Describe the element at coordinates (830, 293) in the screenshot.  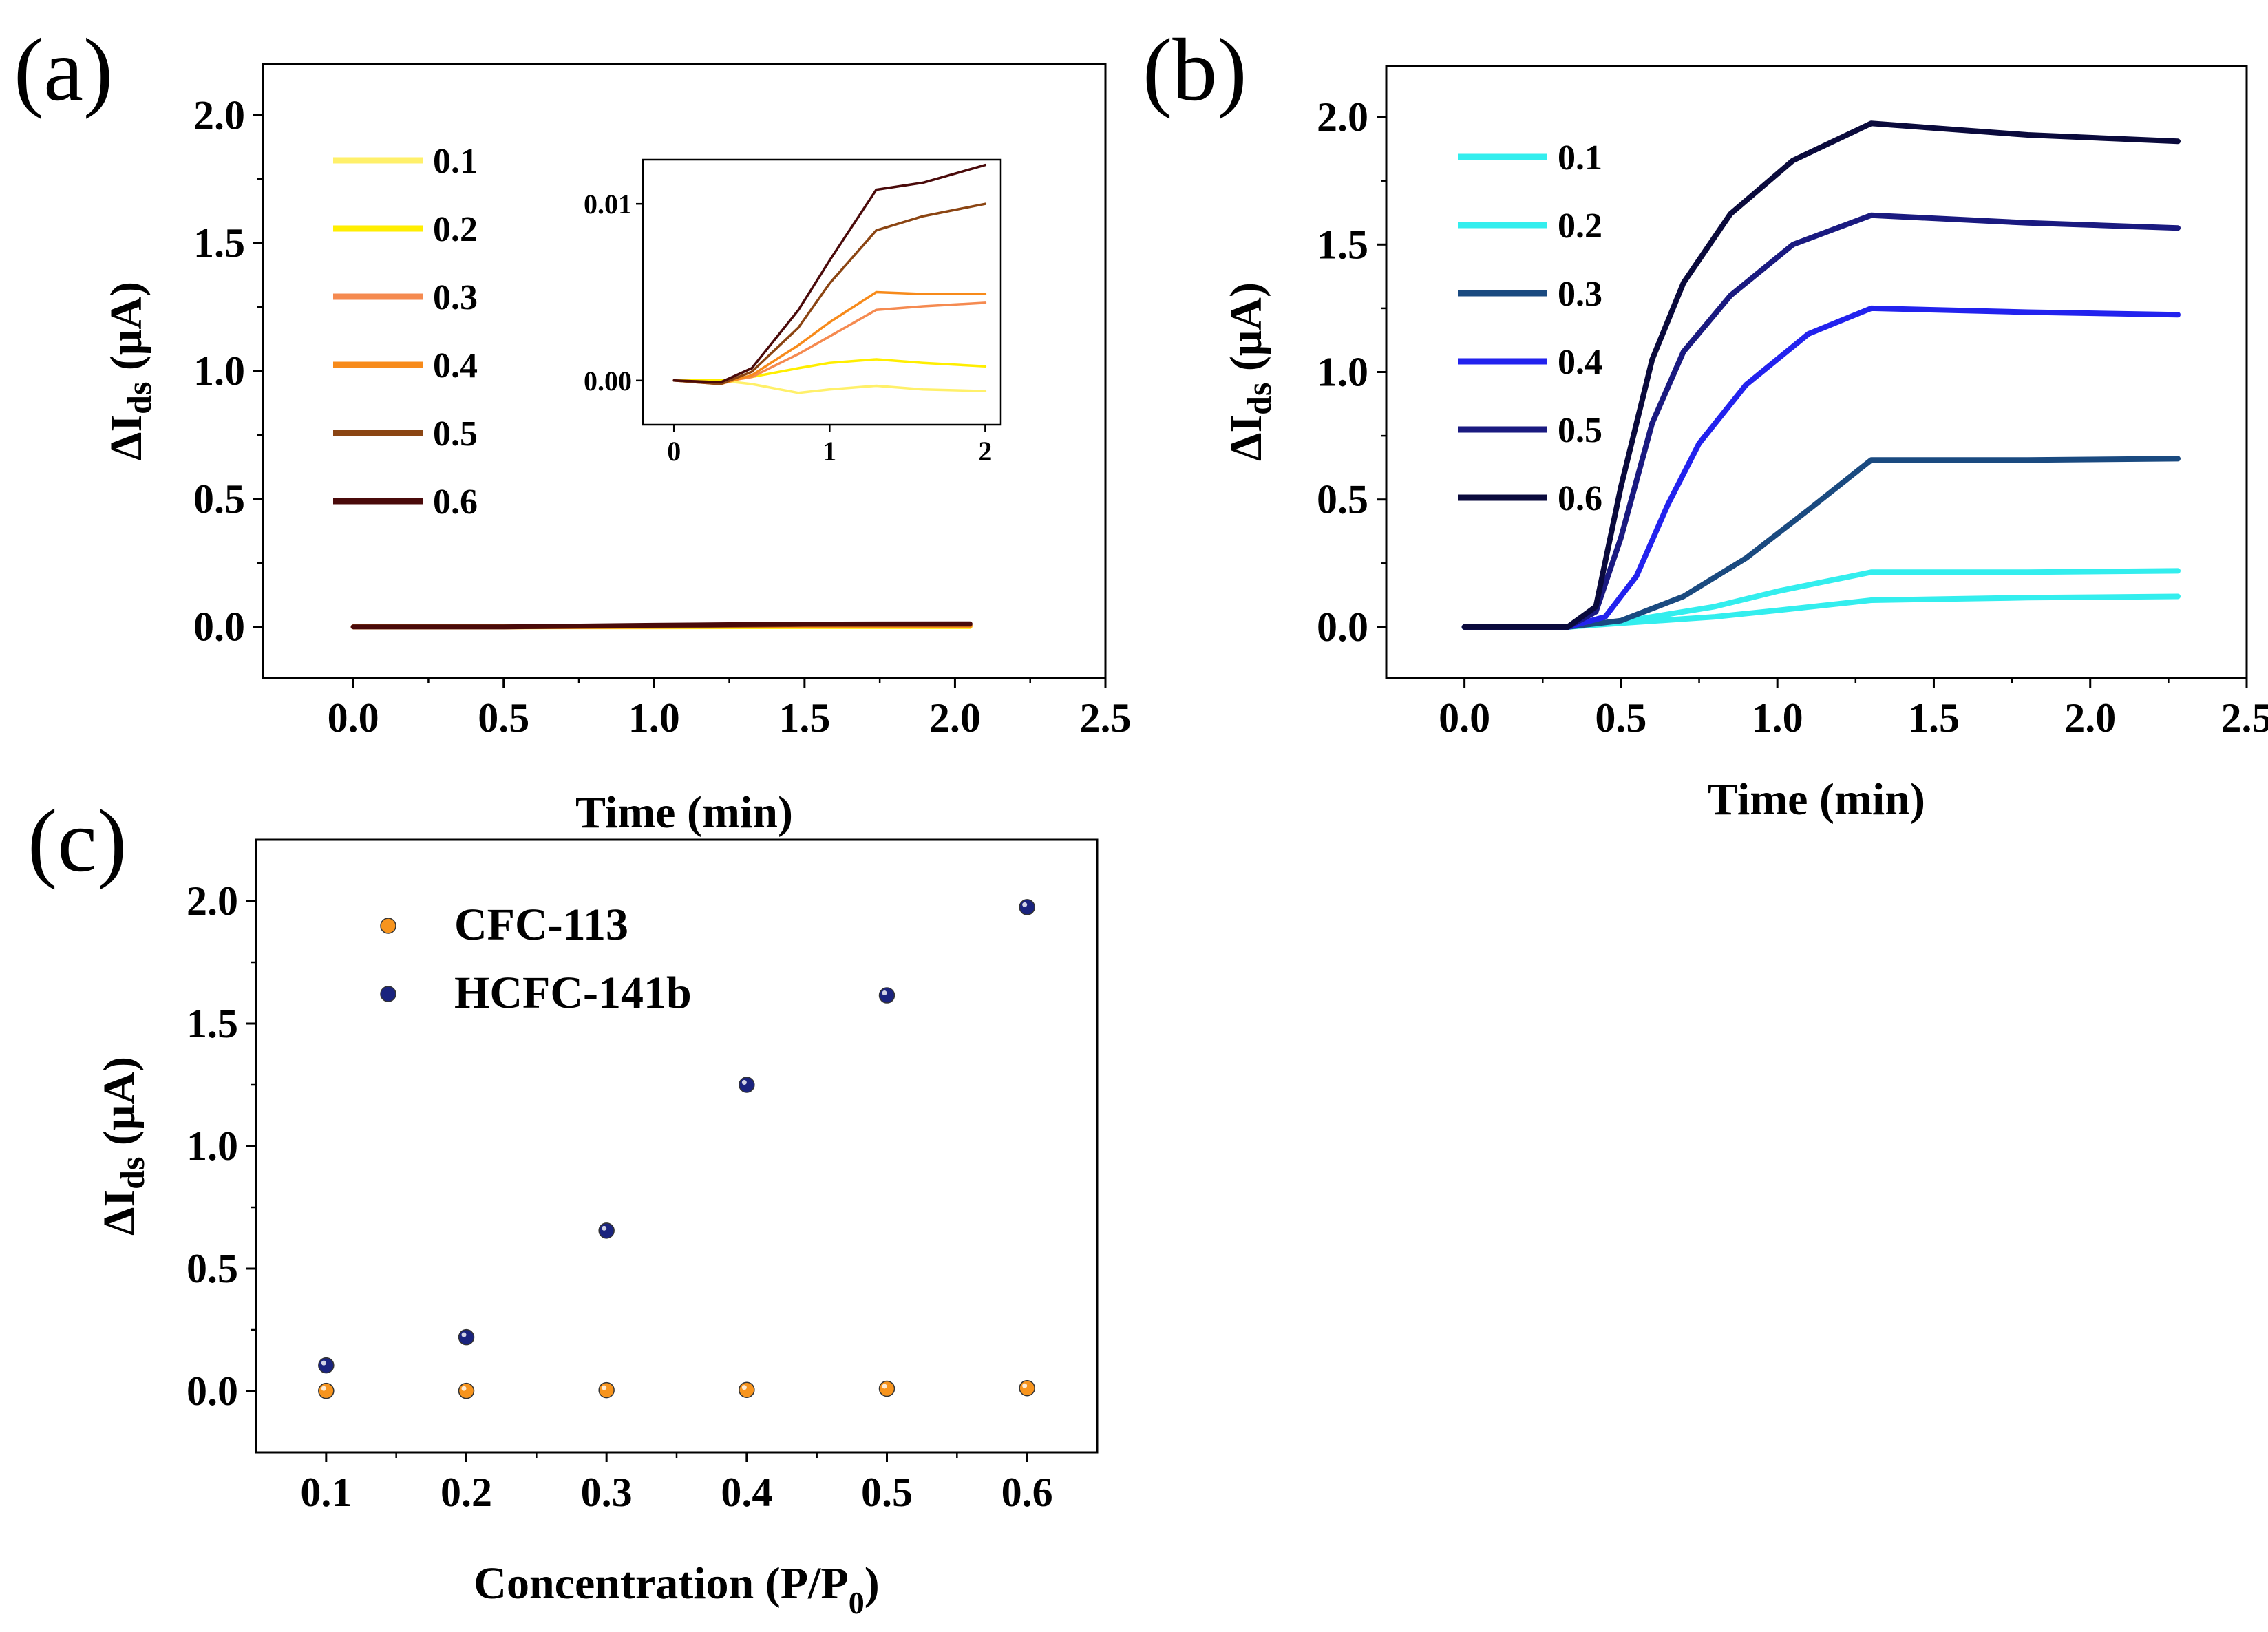
I see `inset-series-0.5` at that location.